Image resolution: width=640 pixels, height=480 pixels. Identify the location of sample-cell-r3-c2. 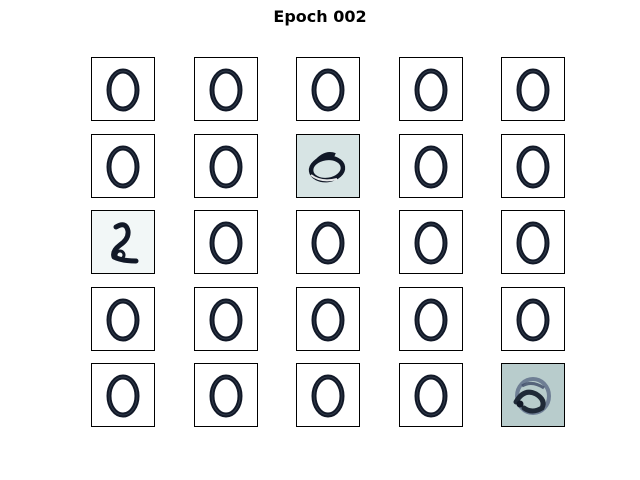
(226, 242).